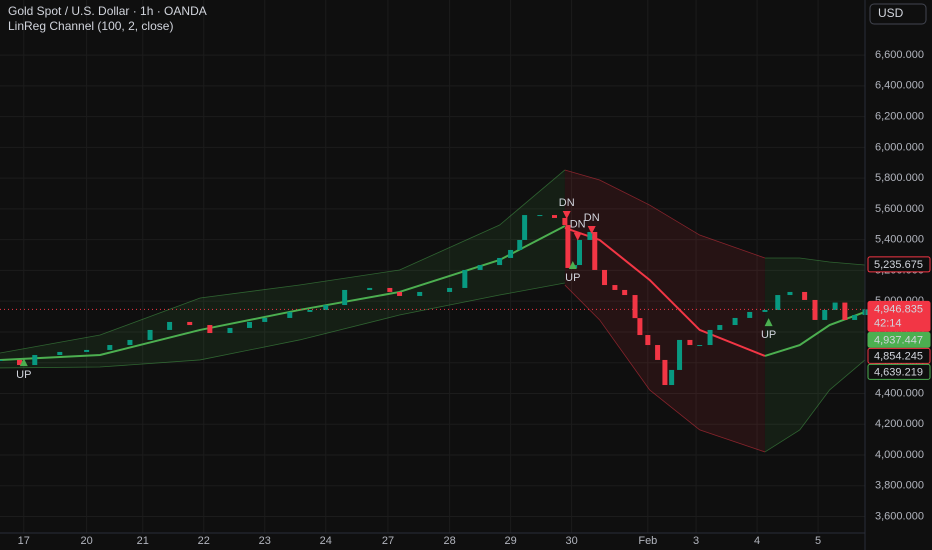 The height and width of the screenshot is (550, 932). Describe the element at coordinates (510, 541) in the screenshot. I see `x-tick-label: 29` at that location.